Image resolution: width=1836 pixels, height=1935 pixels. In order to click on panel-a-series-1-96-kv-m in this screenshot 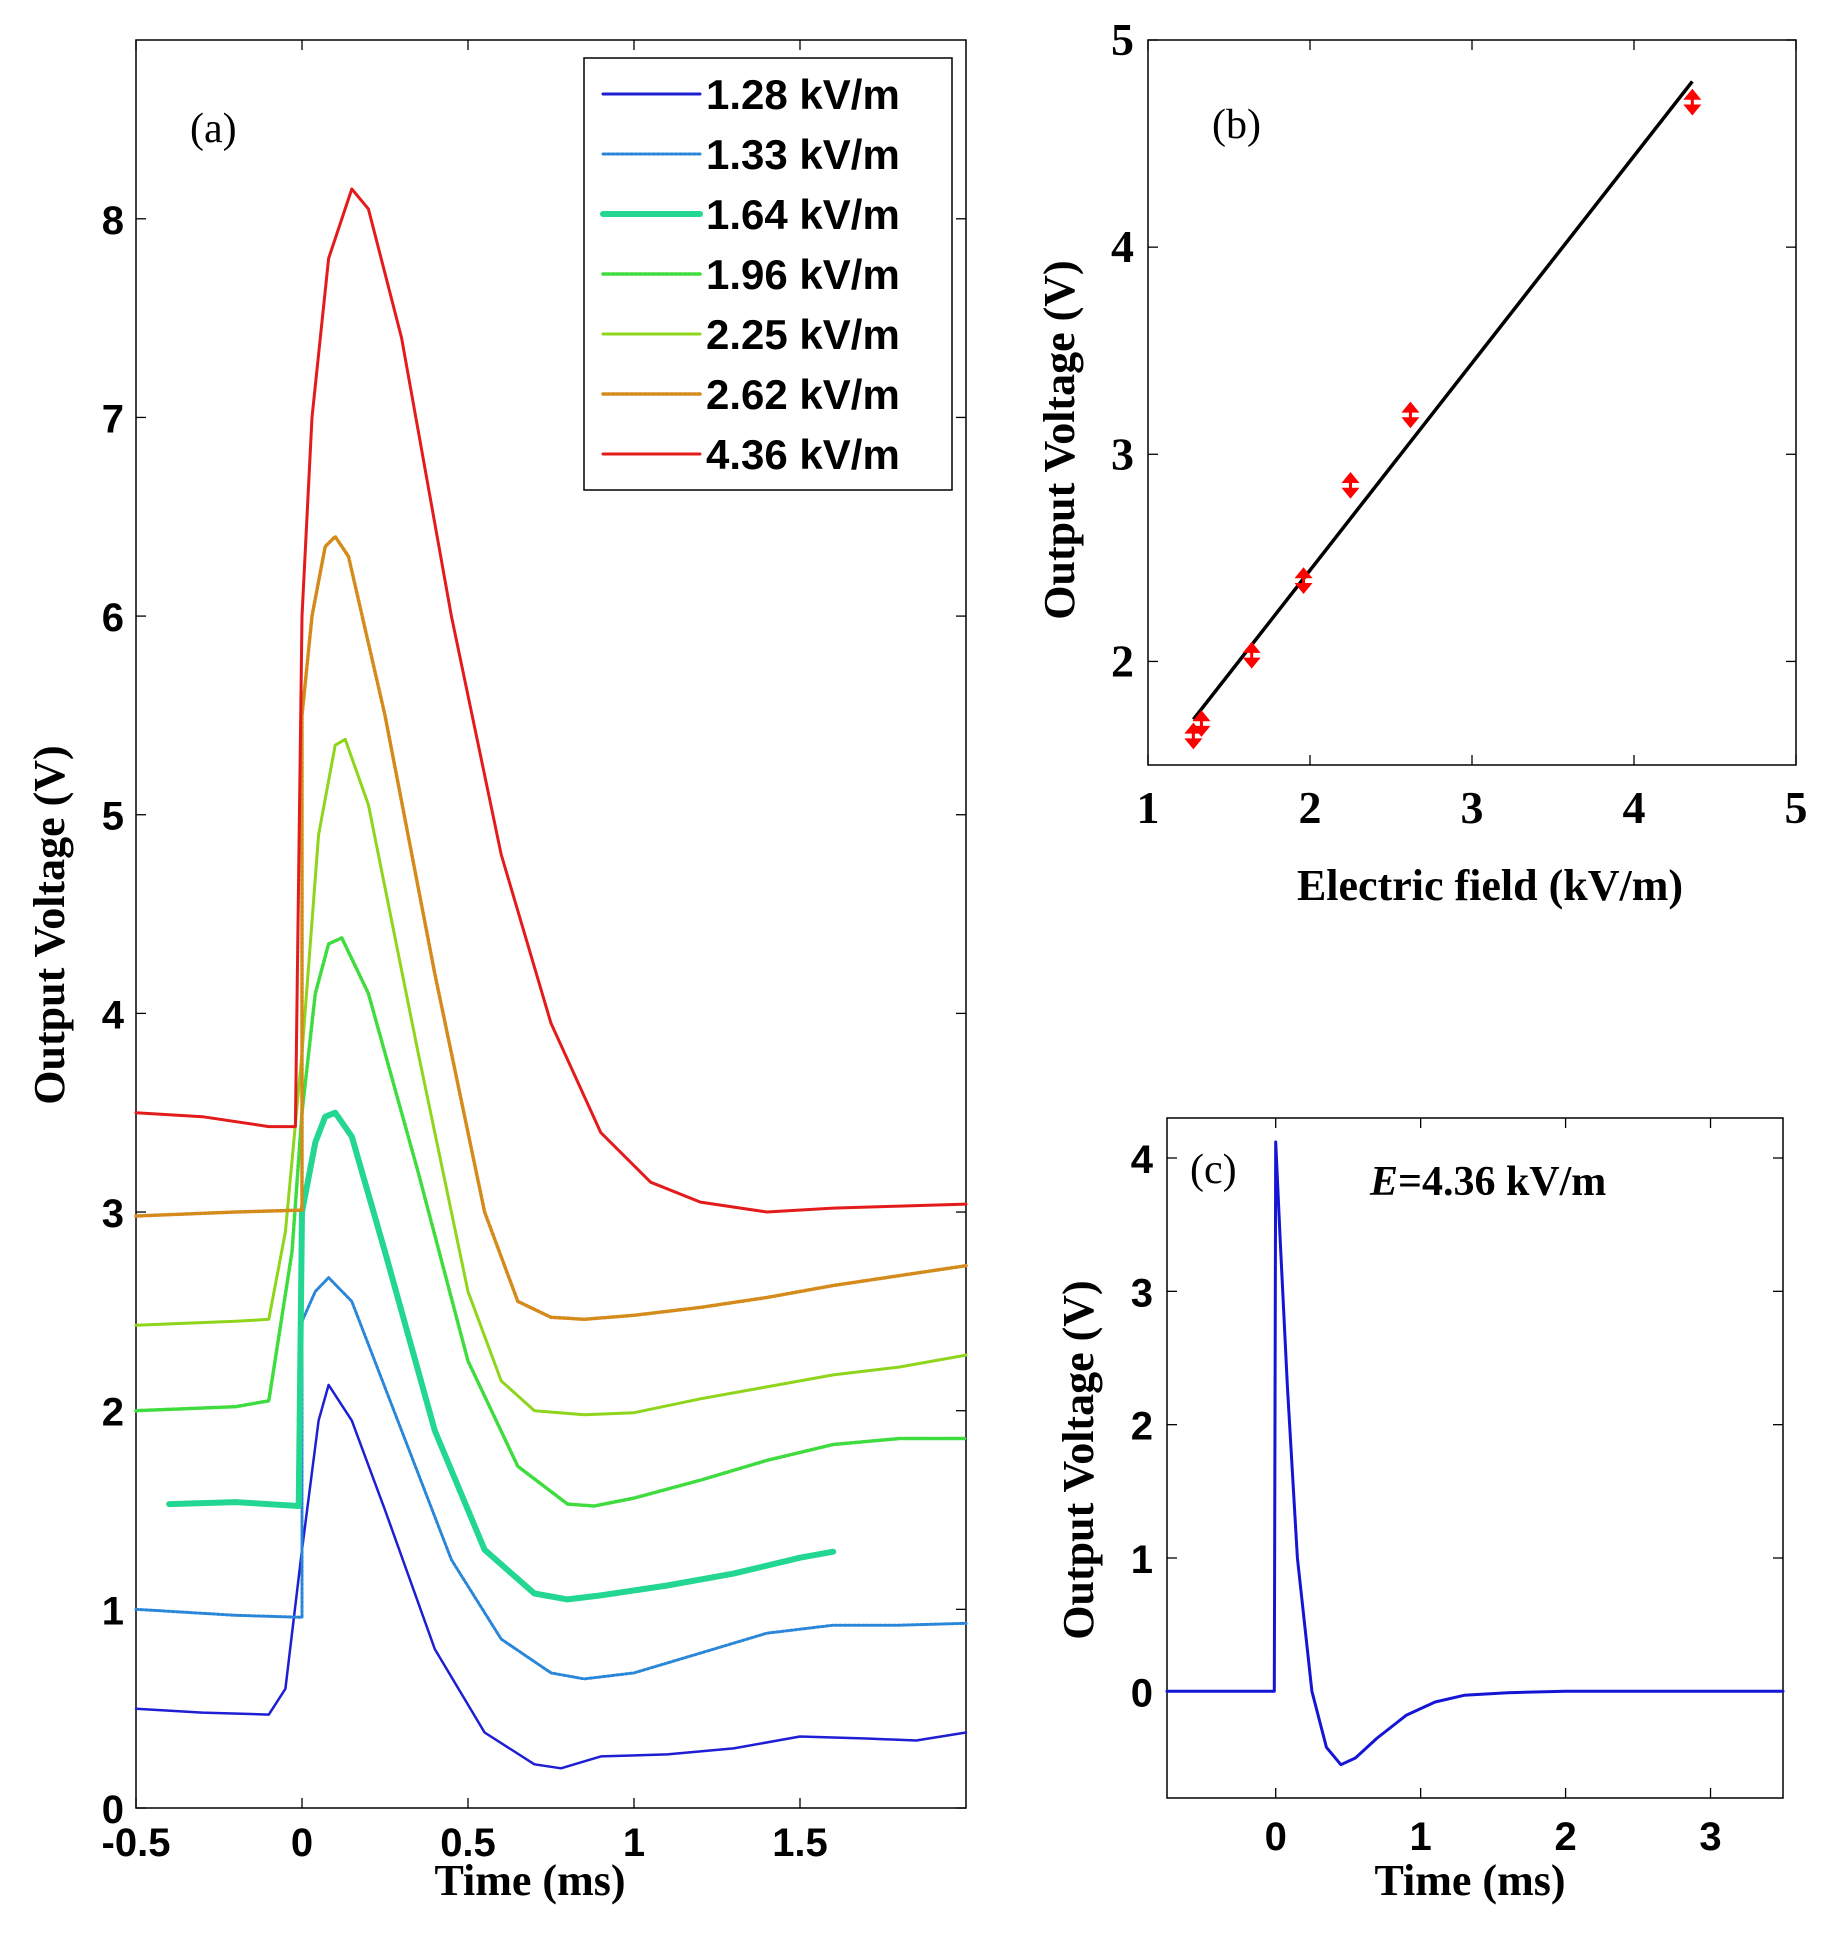, I will do `click(551, 1222)`.